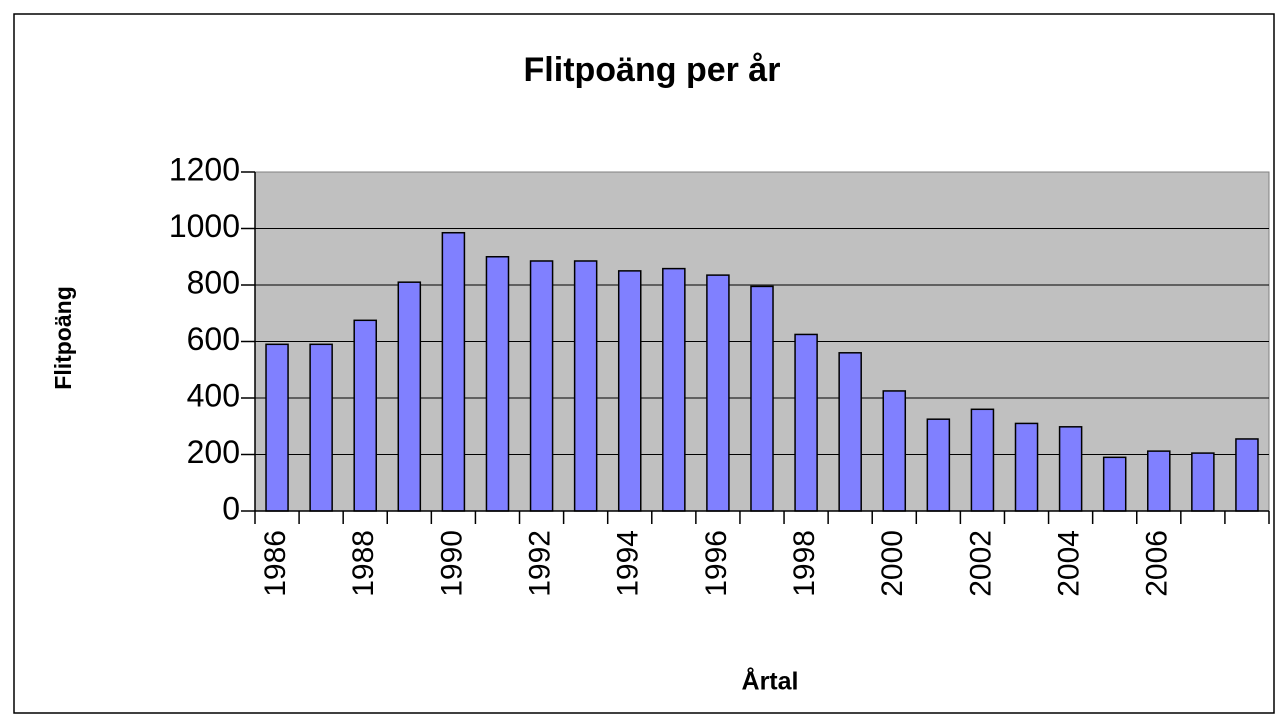 This screenshot has height=720, width=1279. What do you see at coordinates (628, 563) in the screenshot?
I see `x-tick-label: 1994` at bounding box center [628, 563].